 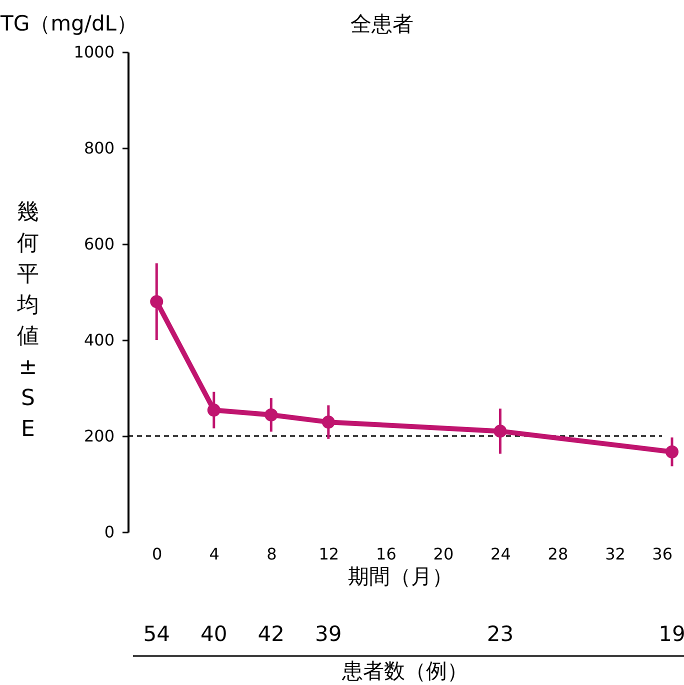 What do you see at coordinates (329, 554) in the screenshot?
I see `x-tick-label: 12` at bounding box center [329, 554].